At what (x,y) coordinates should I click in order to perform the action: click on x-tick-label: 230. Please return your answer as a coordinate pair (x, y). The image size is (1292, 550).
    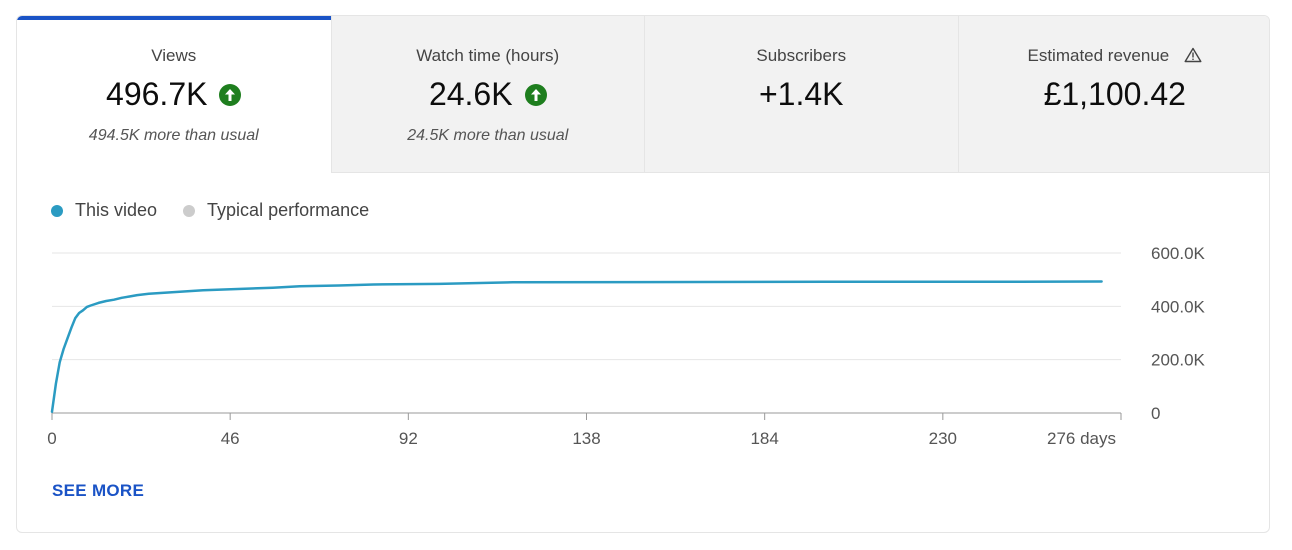
    Looking at the image, I should click on (943, 438).